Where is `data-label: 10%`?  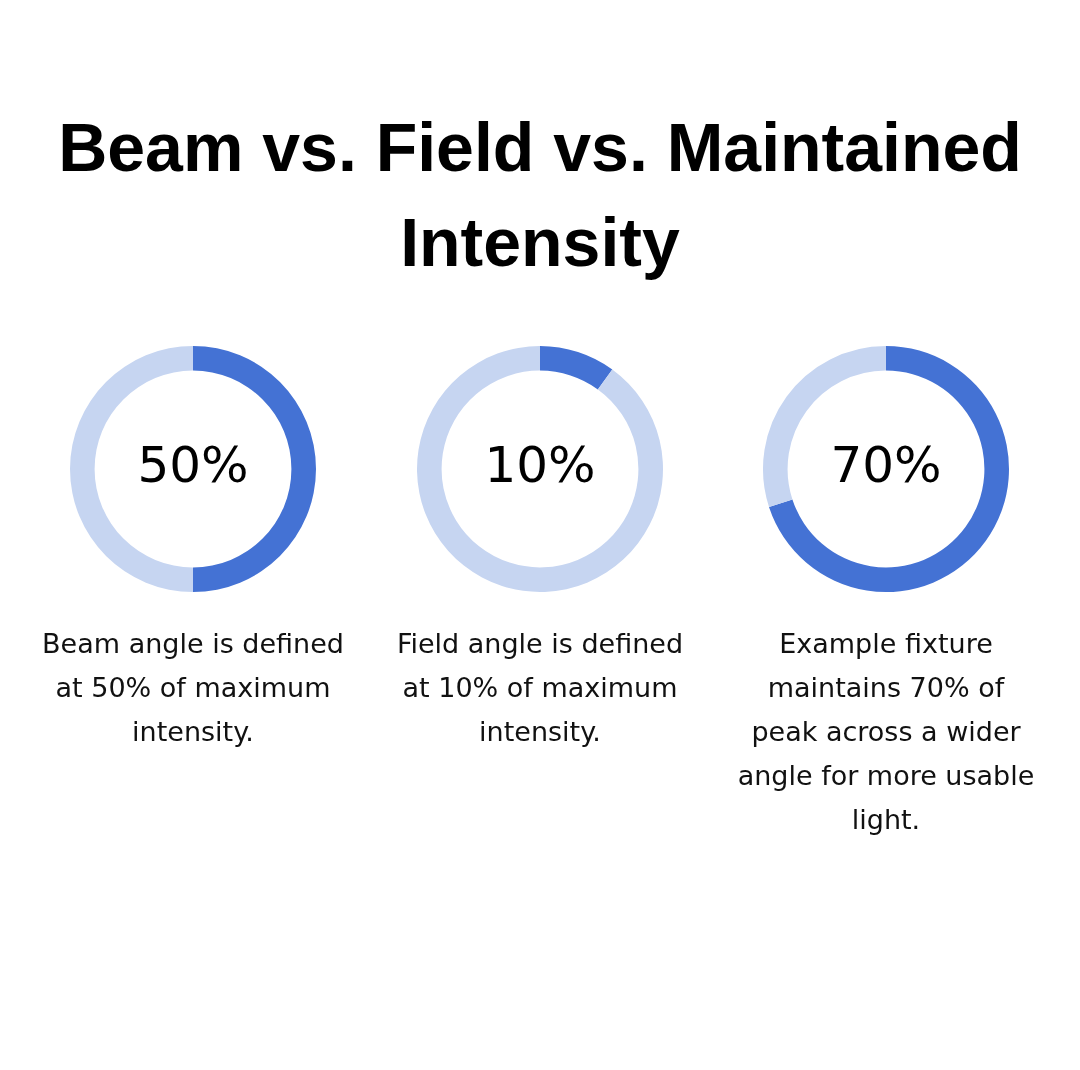 data-label: 10% is located at coordinates (540, 464).